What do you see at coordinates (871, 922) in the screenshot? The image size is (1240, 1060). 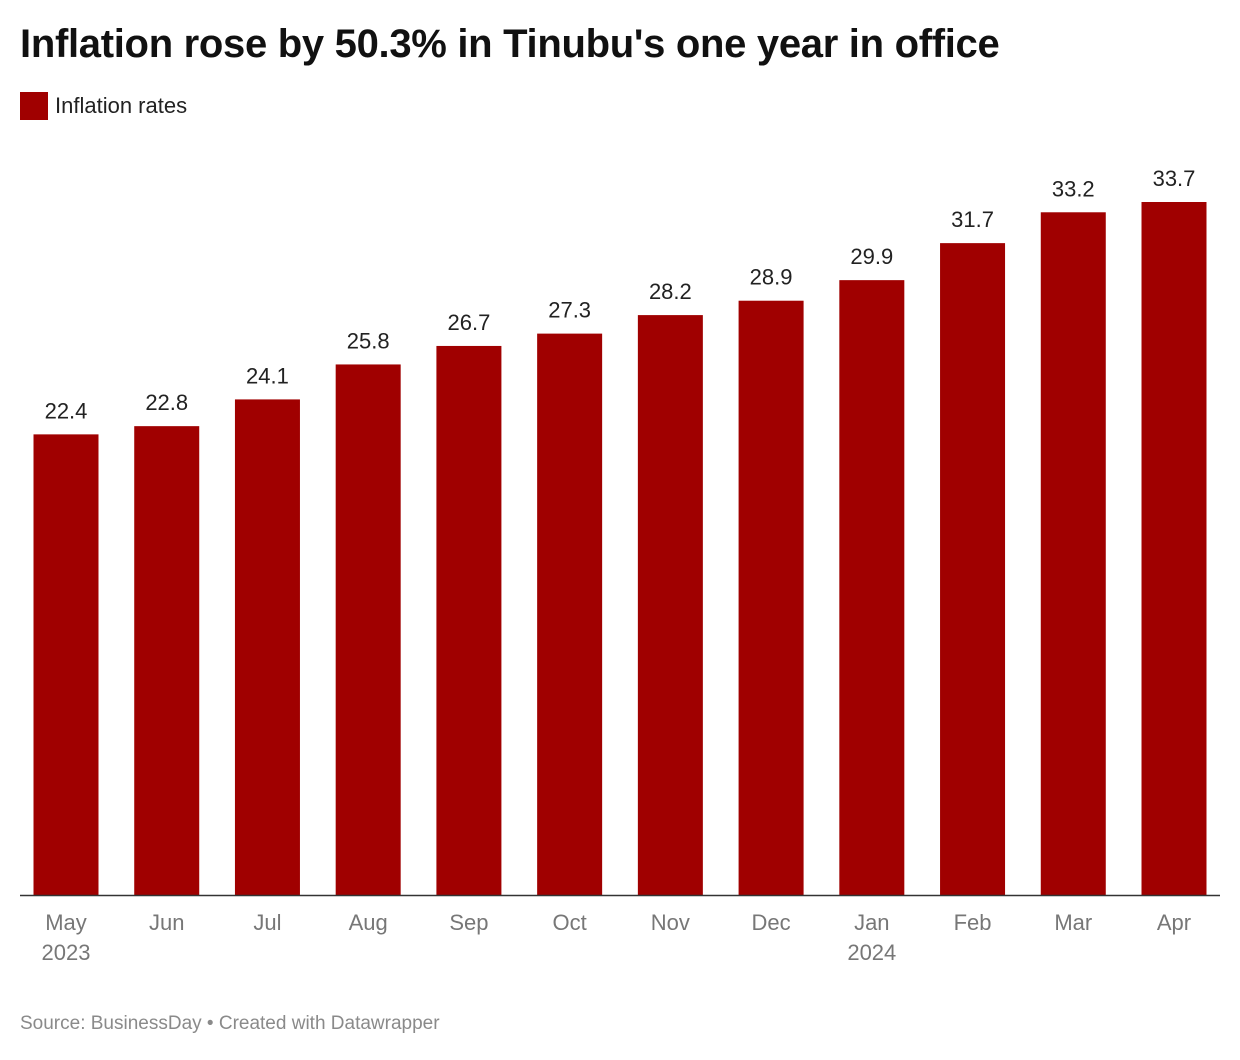 I see `x-tick-label-jan: Jan` at bounding box center [871, 922].